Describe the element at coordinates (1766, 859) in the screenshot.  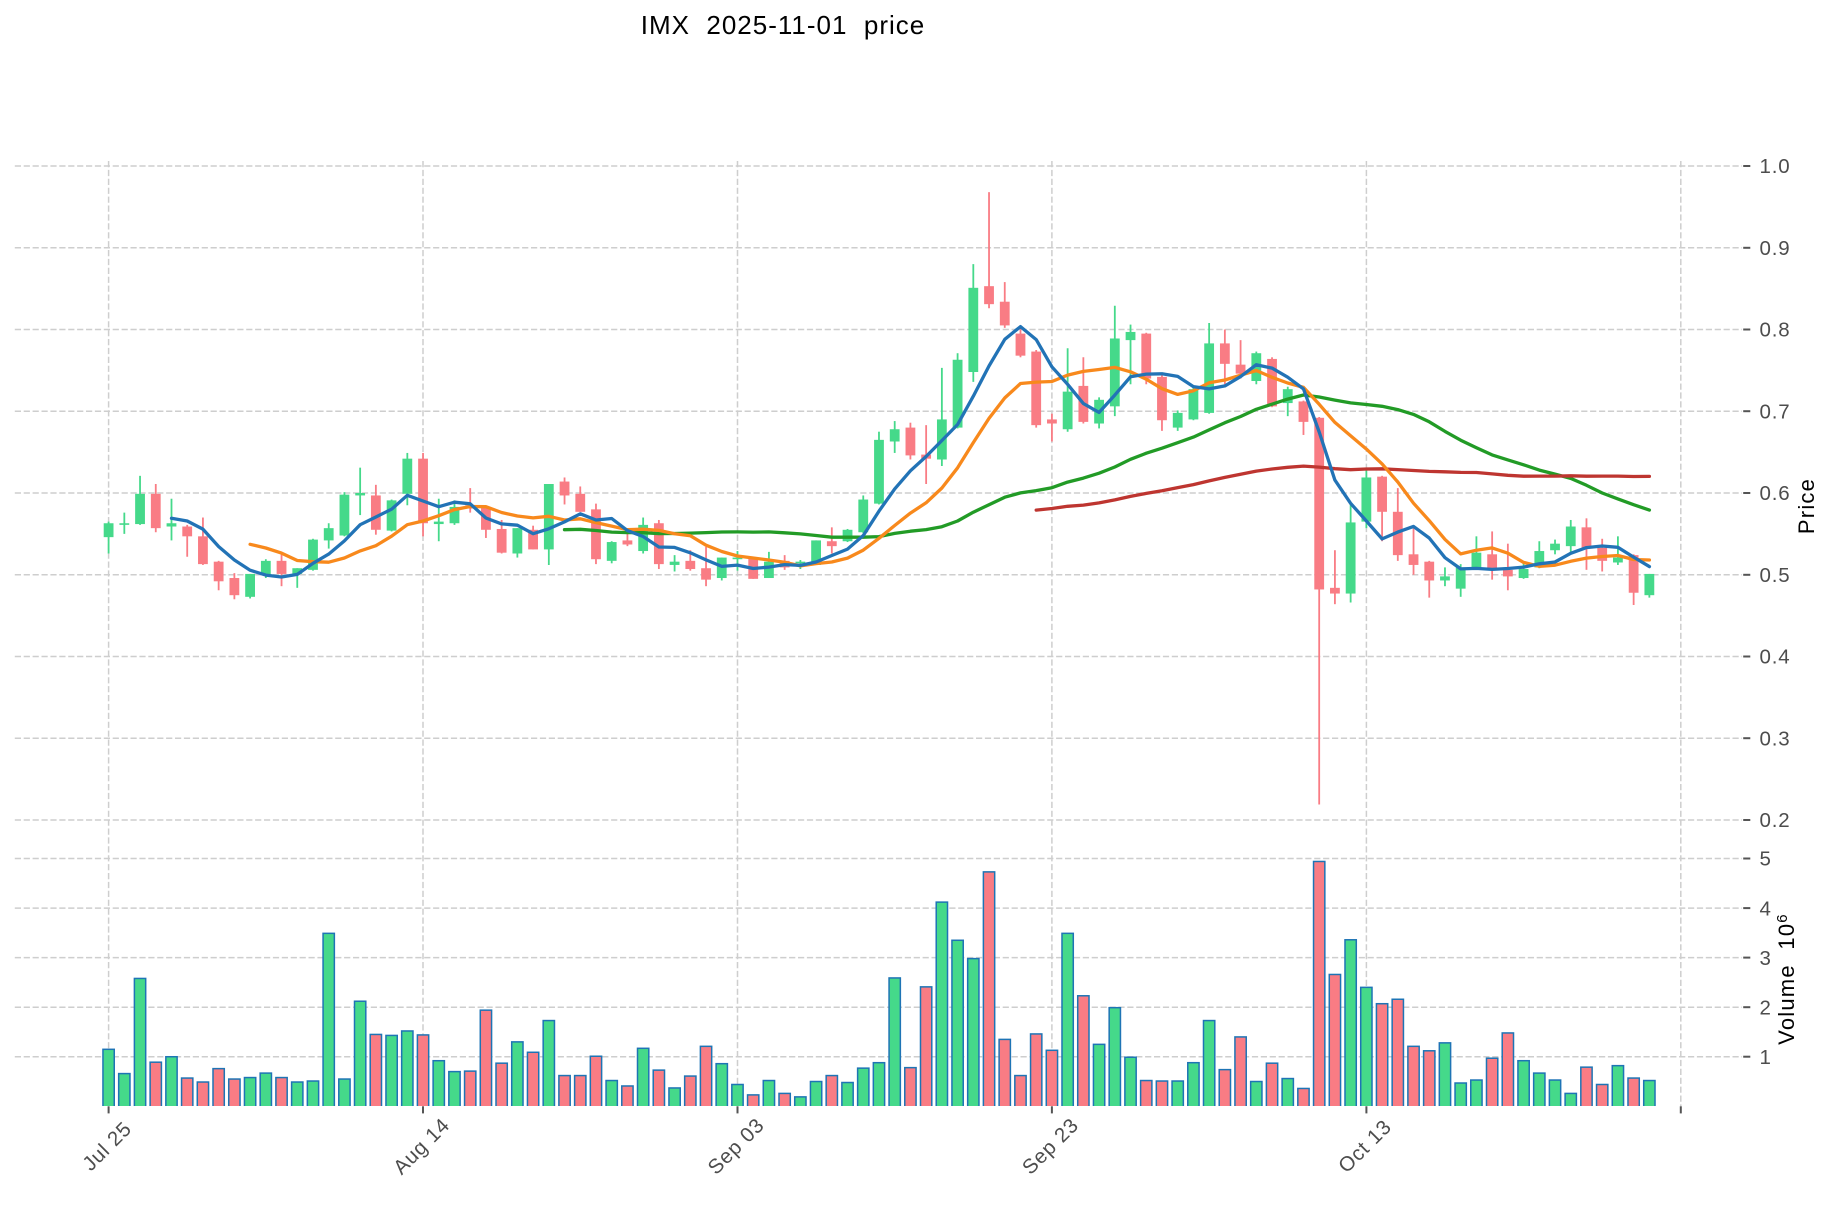
I see `svg-text: 5` at that location.